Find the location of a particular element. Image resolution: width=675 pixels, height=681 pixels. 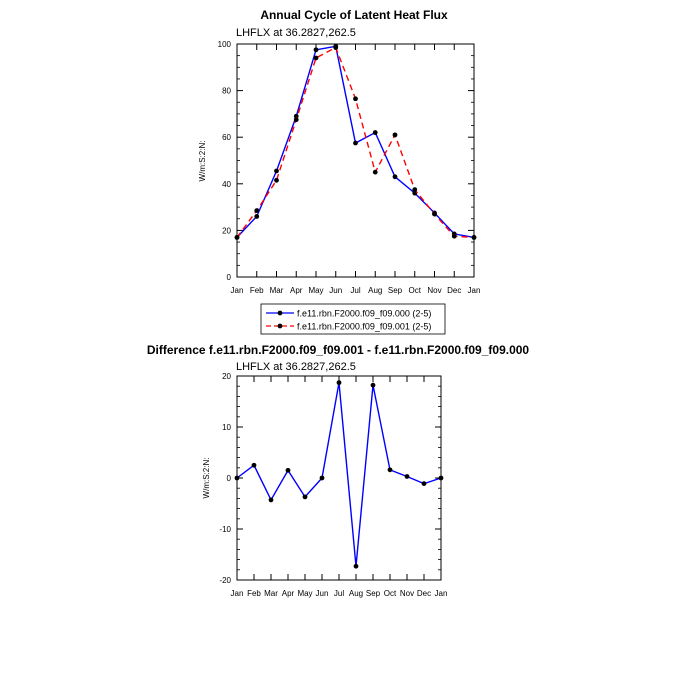

chart2-xtick-label: Nov is located at coordinates (407, 593).